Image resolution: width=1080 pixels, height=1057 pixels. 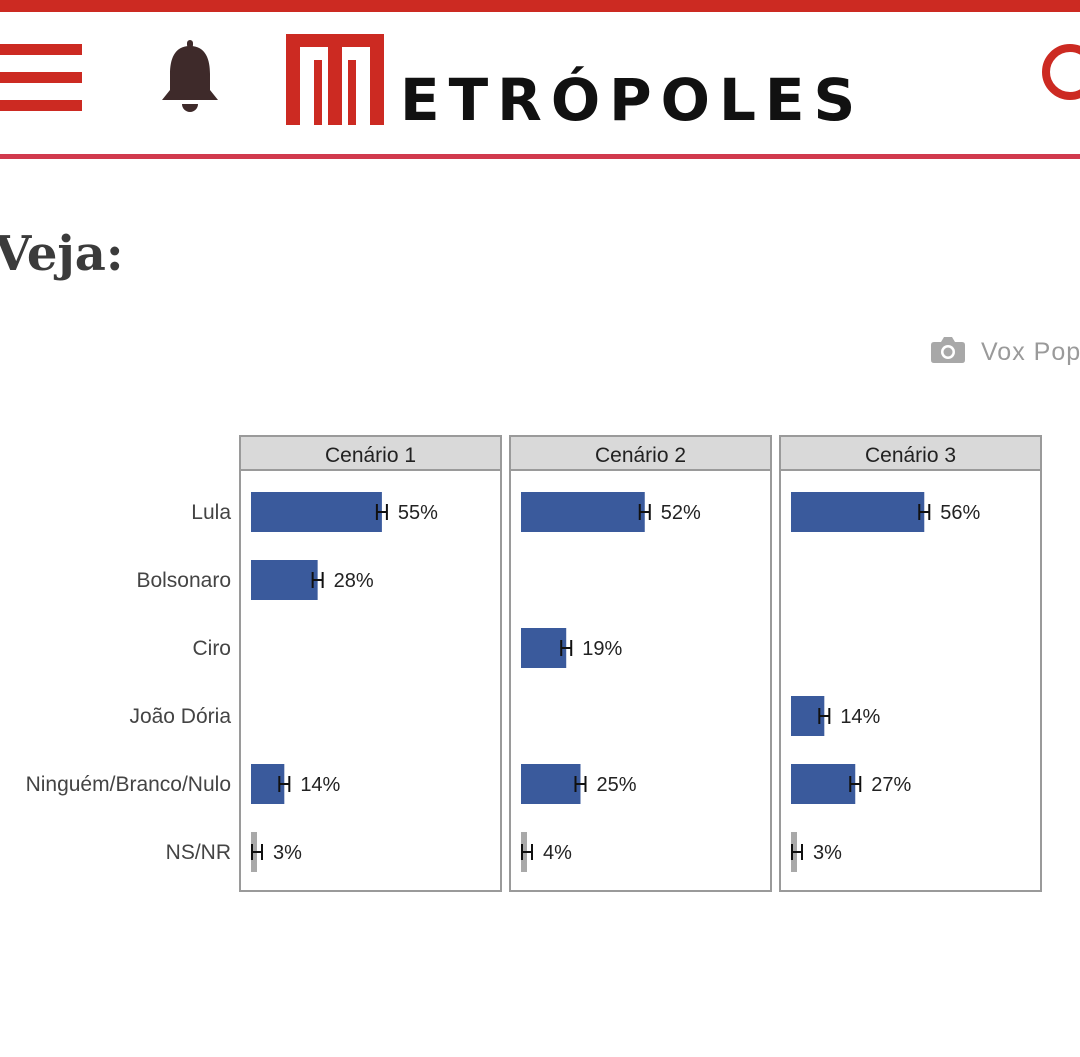 What do you see at coordinates (211, 648) in the screenshot?
I see `category-label: Ciro` at bounding box center [211, 648].